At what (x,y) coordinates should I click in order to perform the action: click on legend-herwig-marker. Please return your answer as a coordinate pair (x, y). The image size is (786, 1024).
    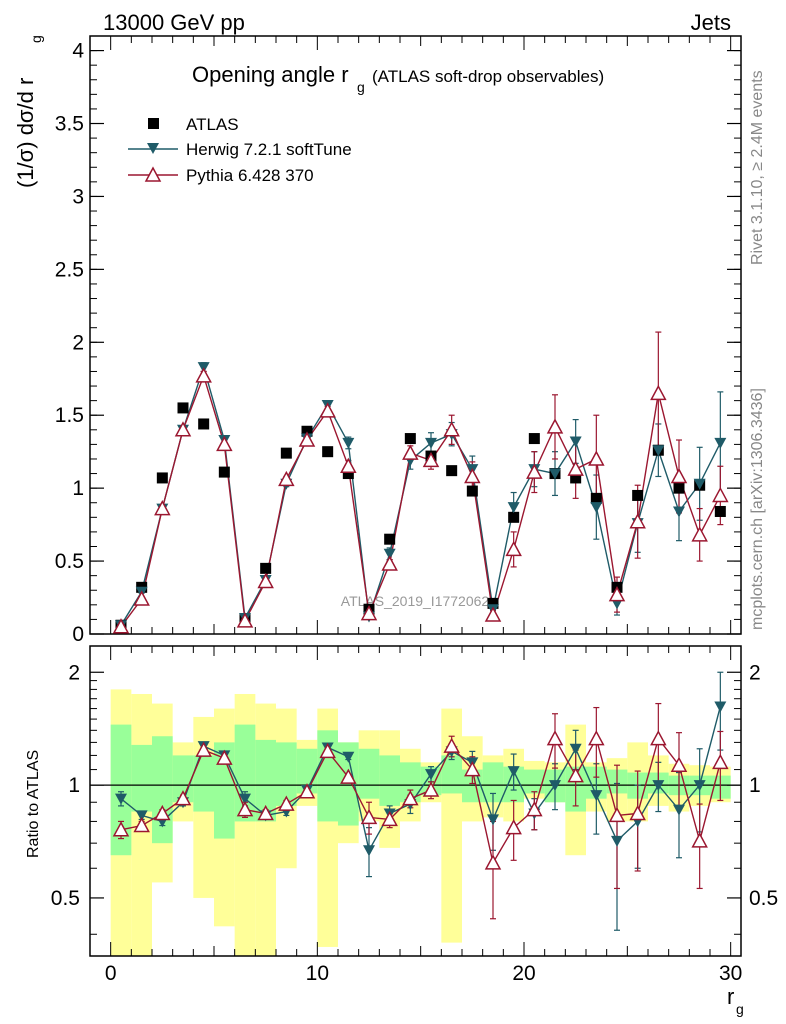
    Looking at the image, I should click on (153, 148).